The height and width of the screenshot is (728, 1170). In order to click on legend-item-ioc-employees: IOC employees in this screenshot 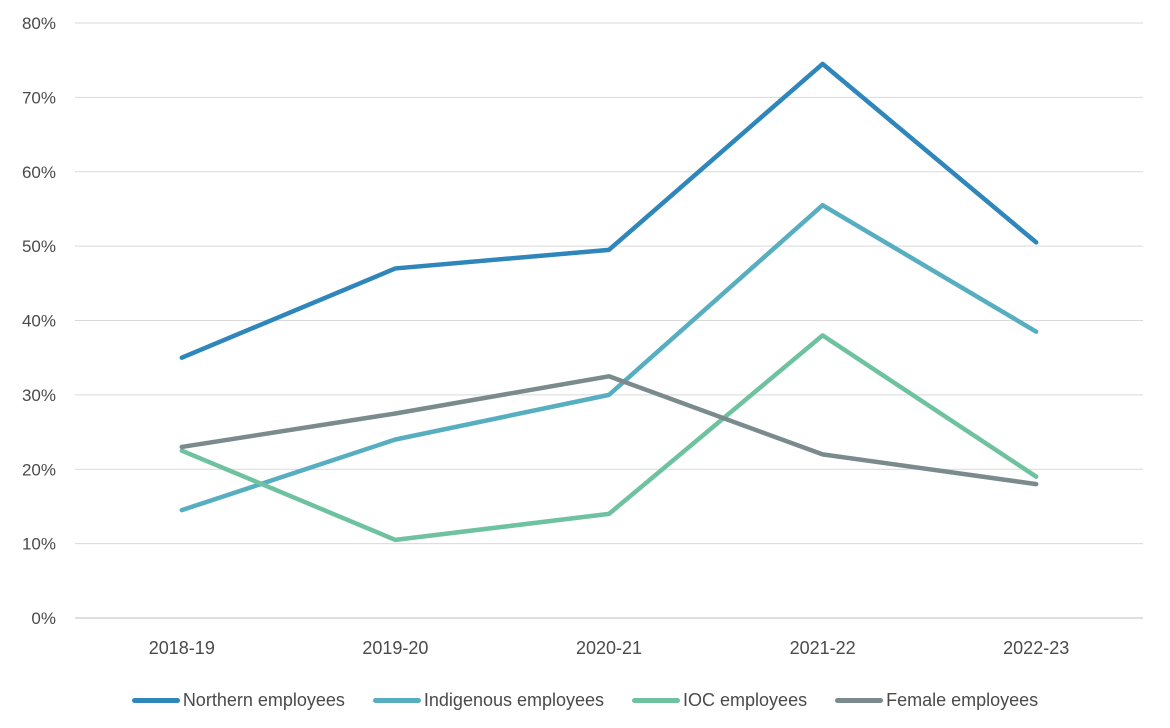, I will do `click(719, 700)`.